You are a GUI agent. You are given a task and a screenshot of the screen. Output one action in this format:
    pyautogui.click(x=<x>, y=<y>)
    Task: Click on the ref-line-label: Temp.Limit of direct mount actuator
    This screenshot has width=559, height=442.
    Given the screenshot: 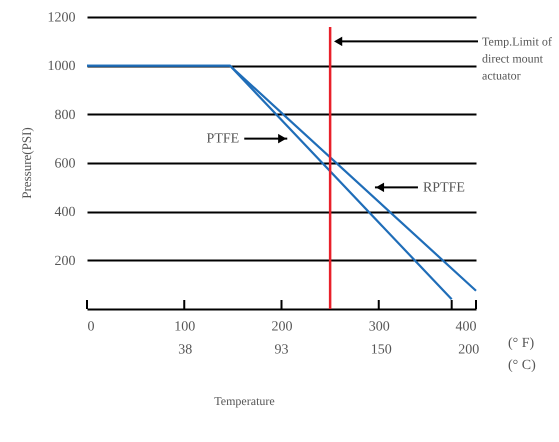 What is the action you would take?
    pyautogui.click(x=517, y=58)
    